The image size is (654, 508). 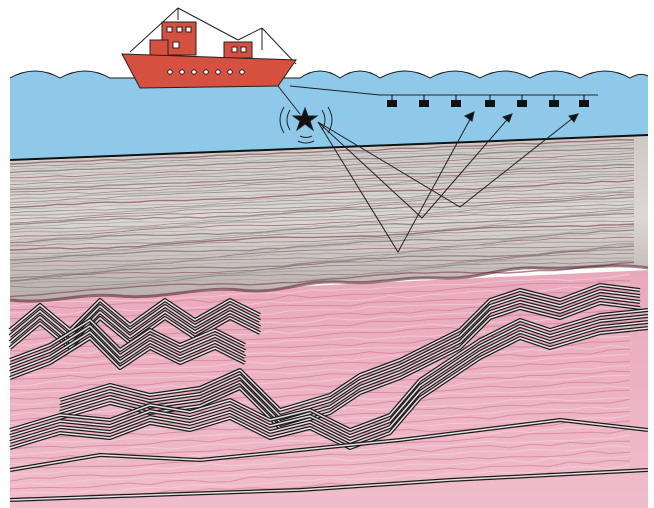 I want to click on sea-surface, so click(x=329, y=74).